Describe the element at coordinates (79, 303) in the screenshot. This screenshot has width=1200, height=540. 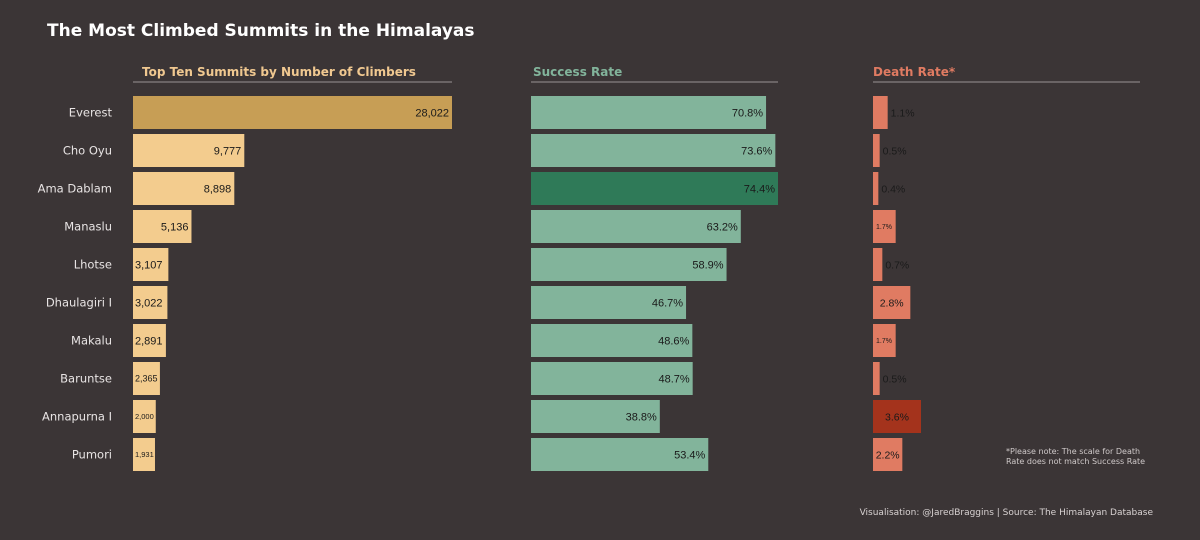
I see `category-label: Dhaulagiri I` at that location.